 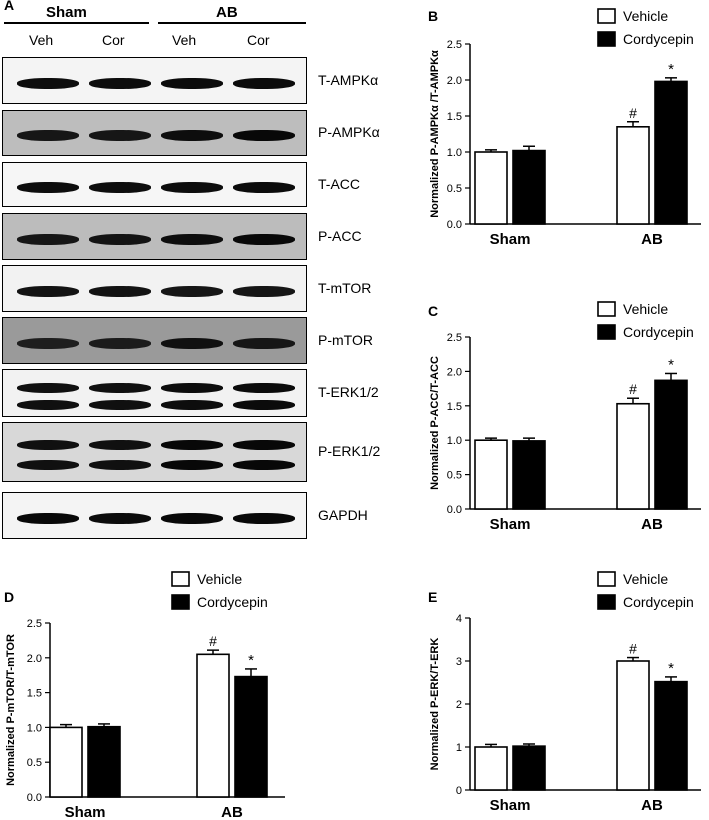 What do you see at coordinates (339, 183) in the screenshot?
I see `blot-label: T-ACC` at bounding box center [339, 183].